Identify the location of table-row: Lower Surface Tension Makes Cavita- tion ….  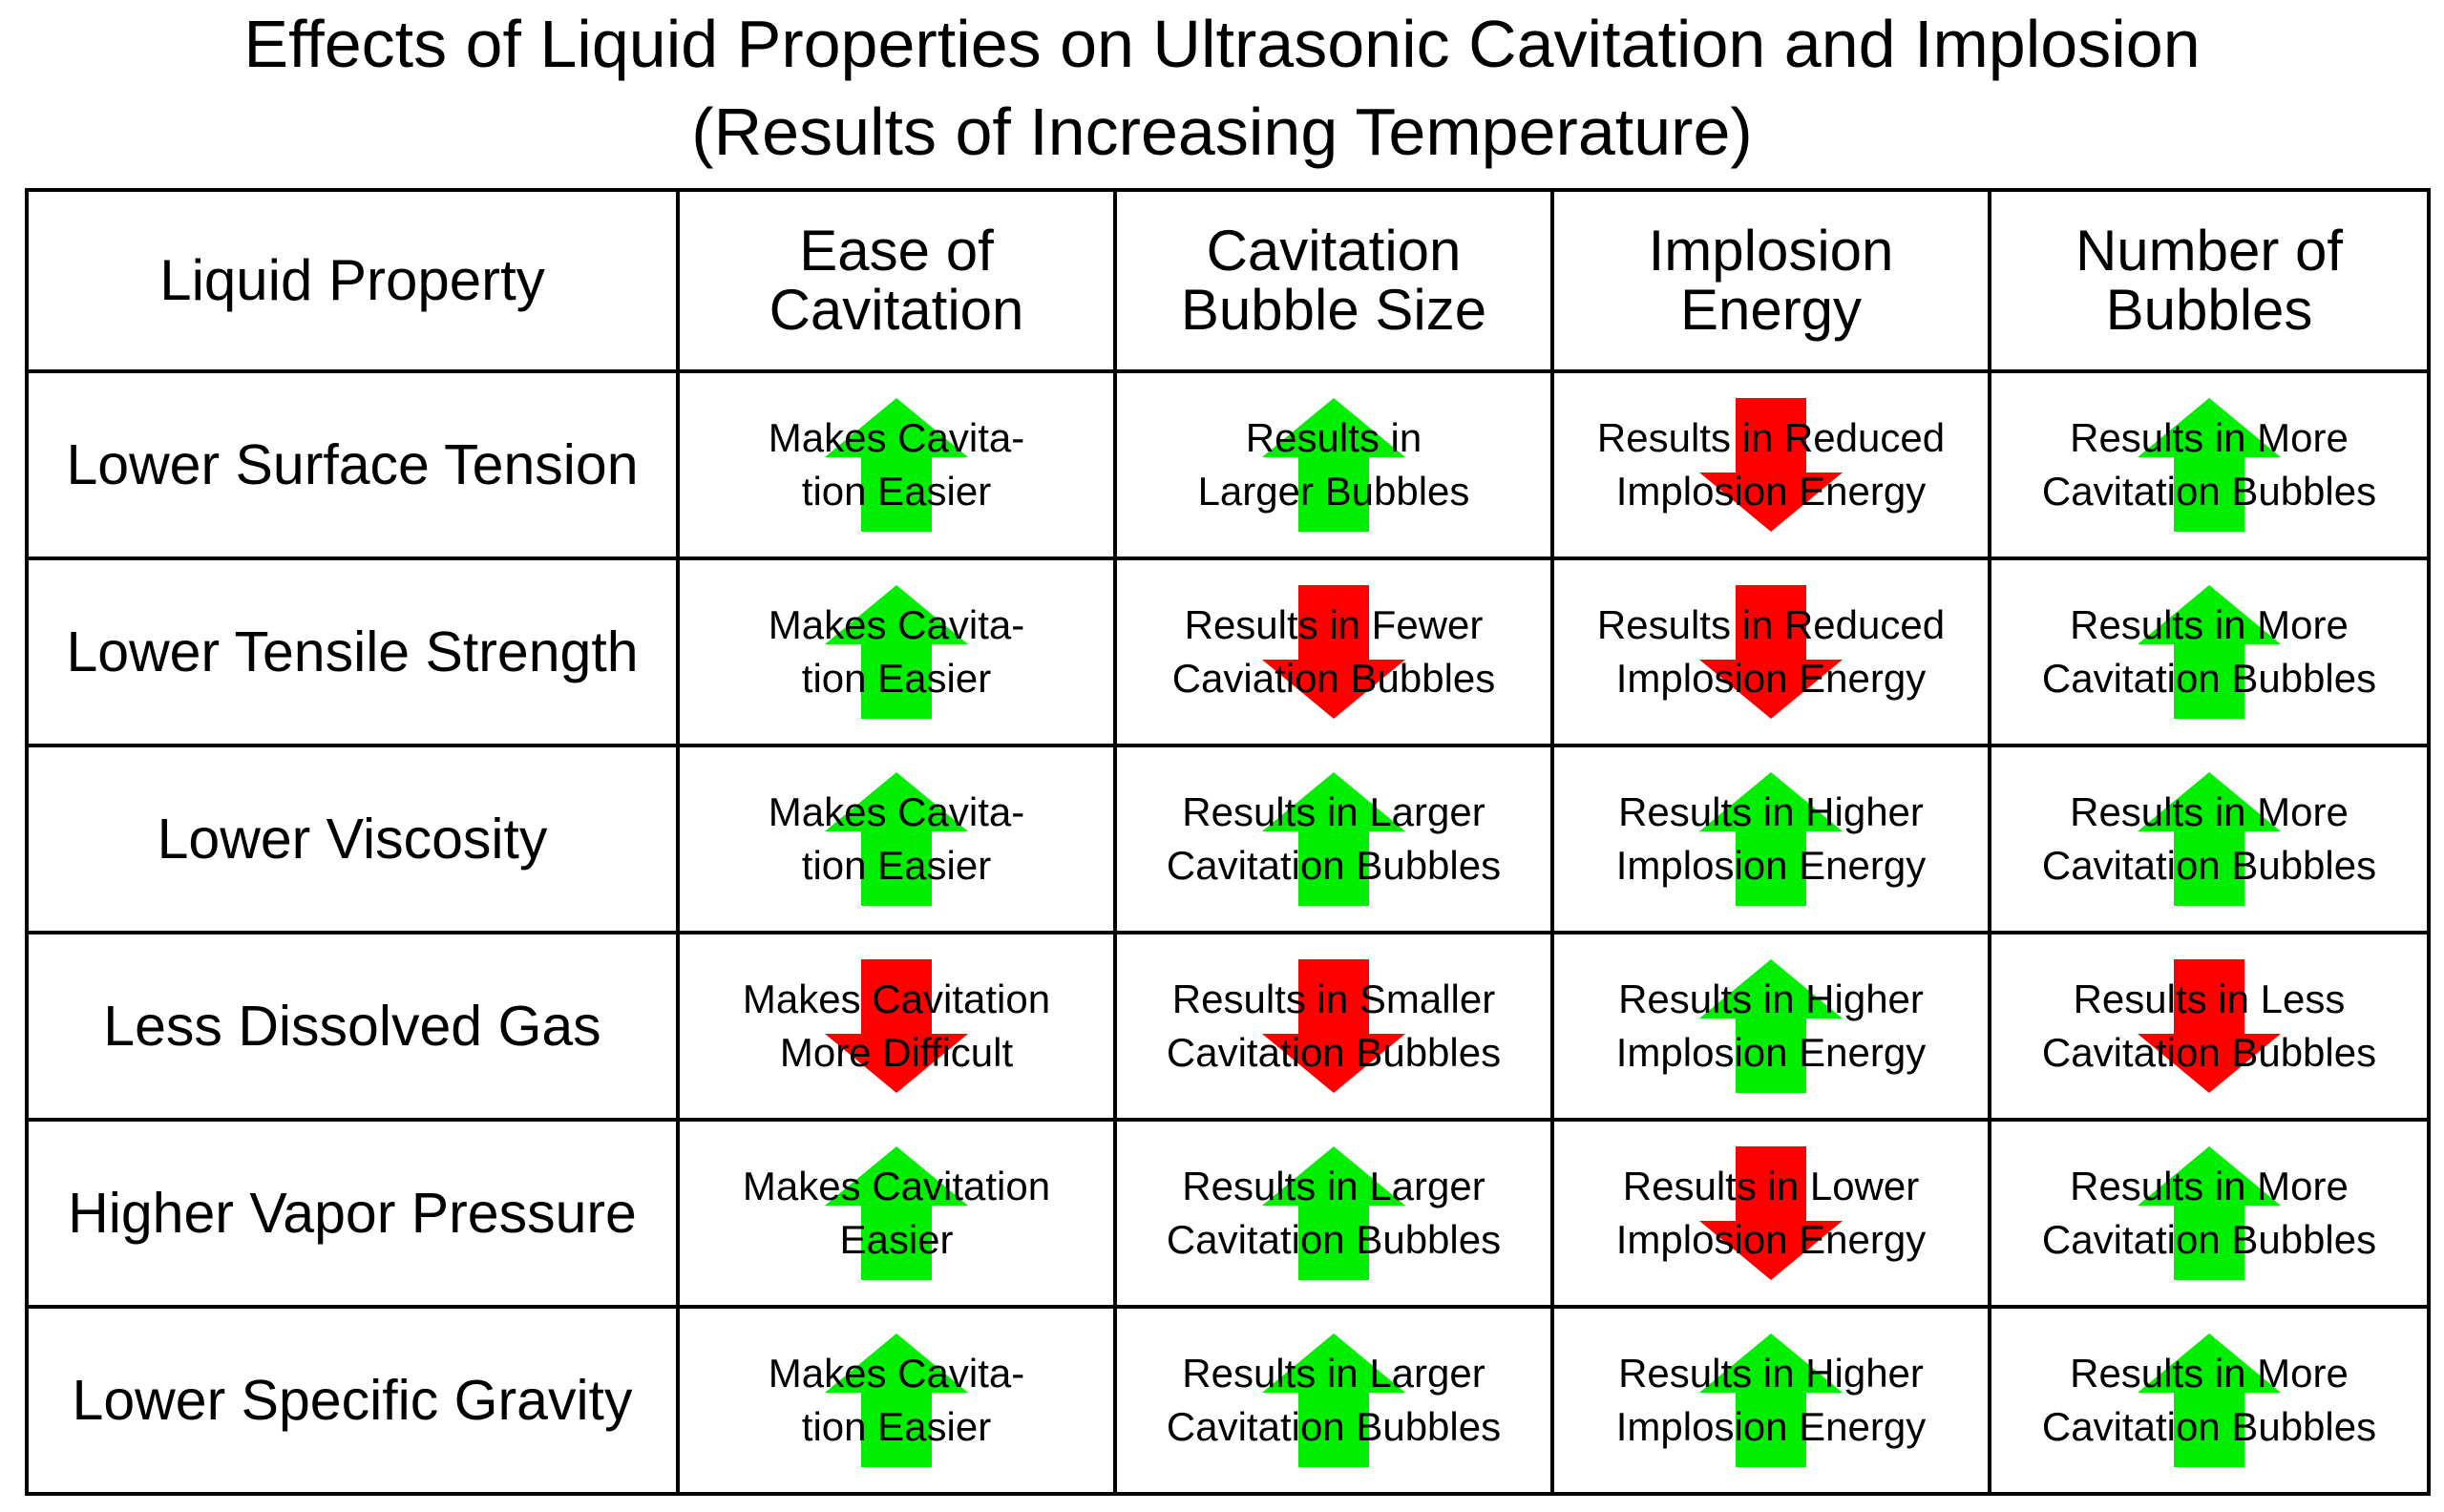
(1228, 465).